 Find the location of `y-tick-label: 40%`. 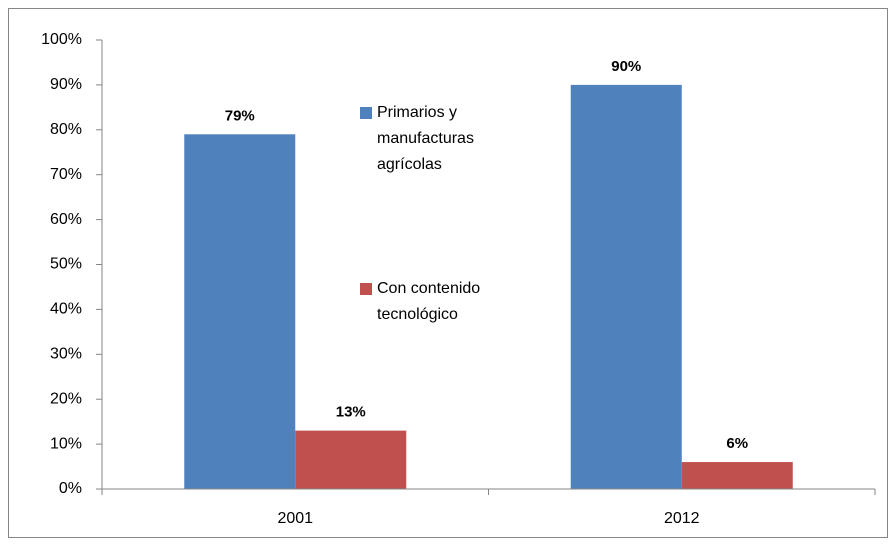

y-tick-label: 40% is located at coordinates (66, 309).